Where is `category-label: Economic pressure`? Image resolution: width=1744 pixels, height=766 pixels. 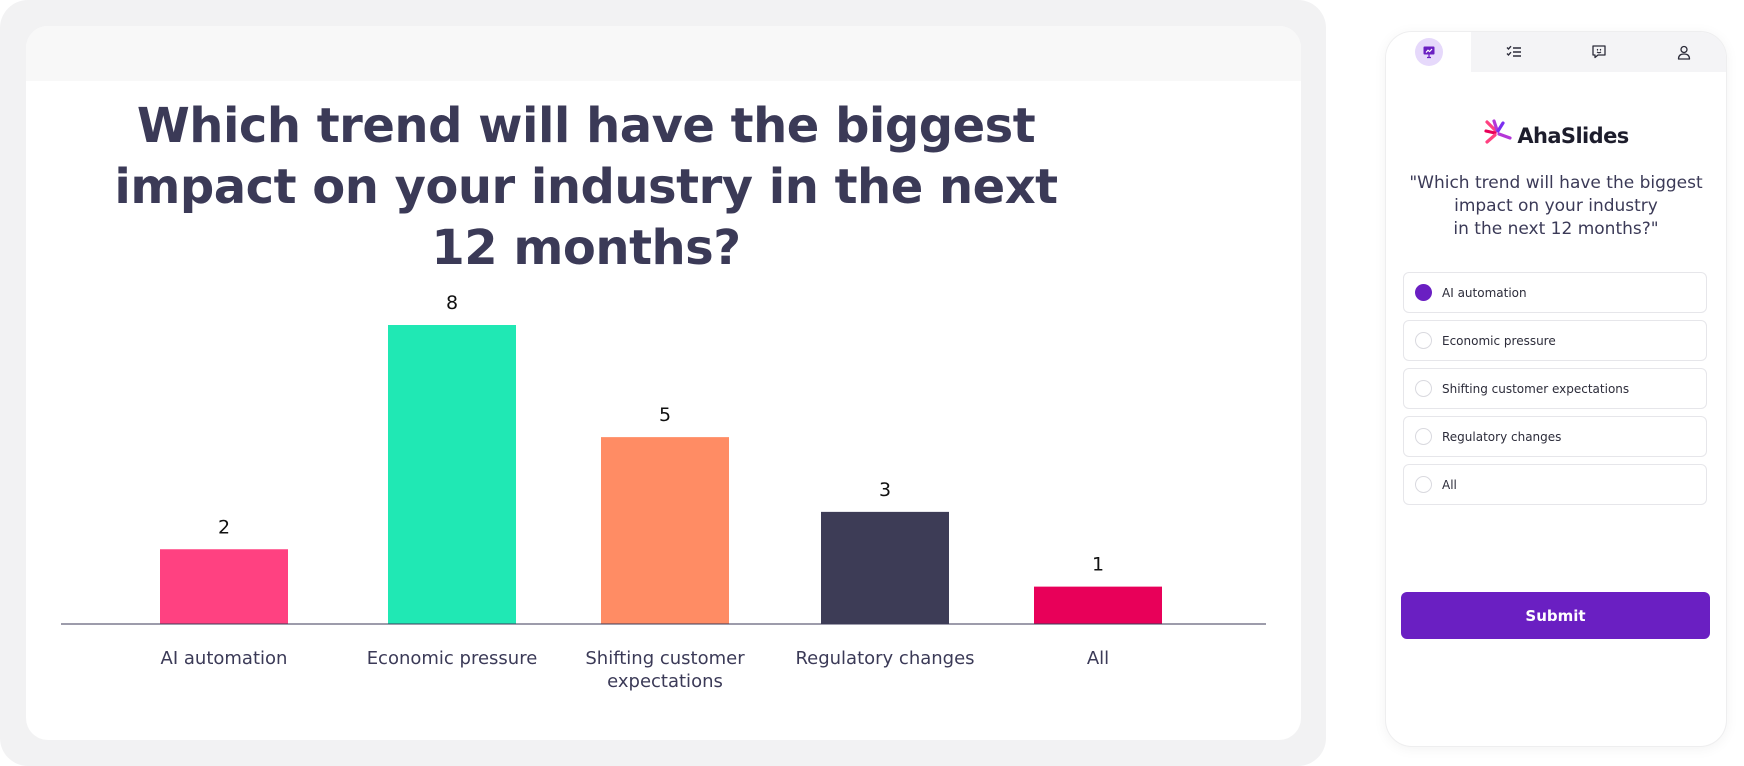
category-label: Economic pressure is located at coordinates (452, 658).